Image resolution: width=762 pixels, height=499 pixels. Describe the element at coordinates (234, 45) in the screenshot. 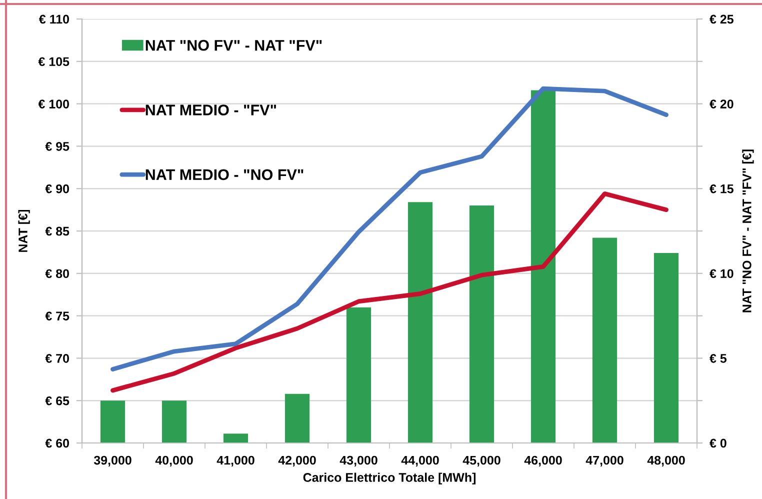

I see `legend-label: NAT "NO FV" - NAT "FV"` at that location.